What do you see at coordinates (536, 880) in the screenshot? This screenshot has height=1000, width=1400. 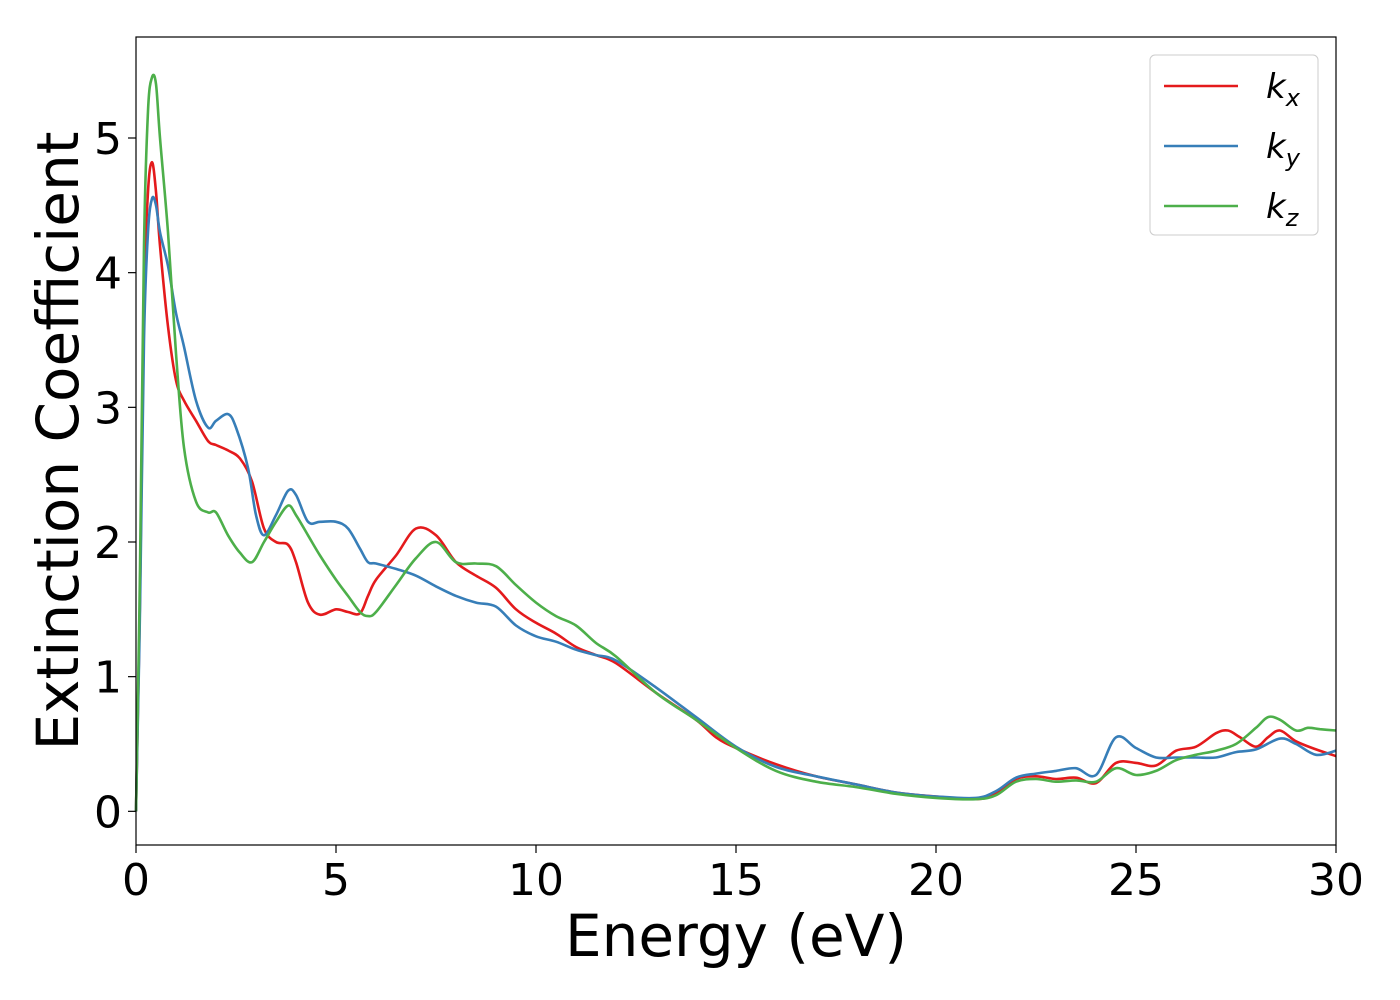 I see `x-tick-label: 10` at bounding box center [536, 880].